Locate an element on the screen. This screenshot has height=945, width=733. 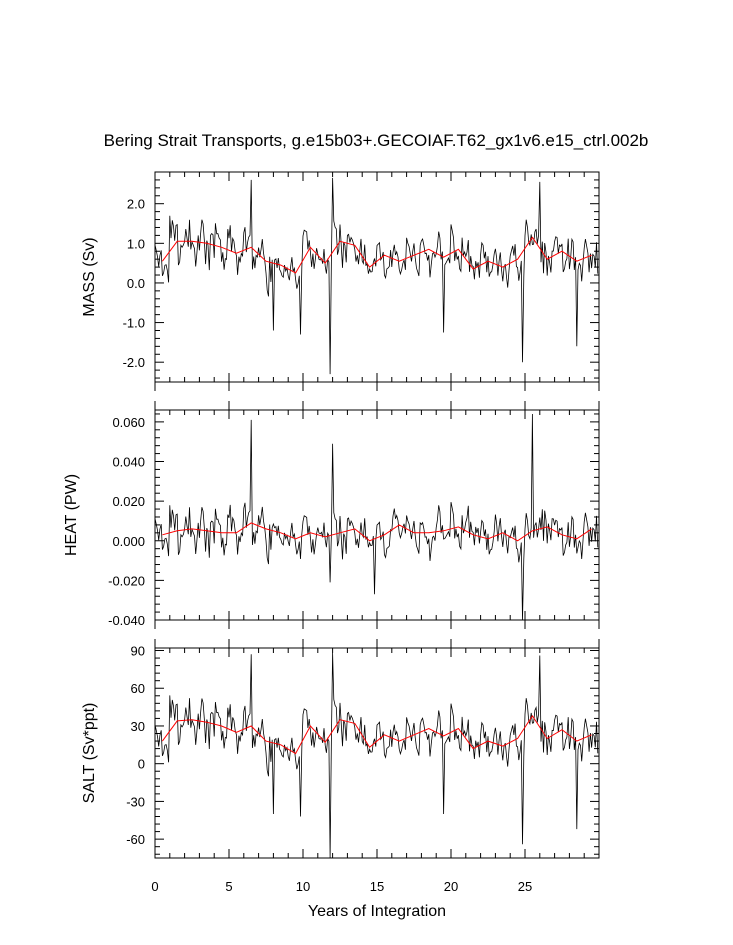
panel-heat-y-tick-label: -0.020 is located at coordinates (126, 580).